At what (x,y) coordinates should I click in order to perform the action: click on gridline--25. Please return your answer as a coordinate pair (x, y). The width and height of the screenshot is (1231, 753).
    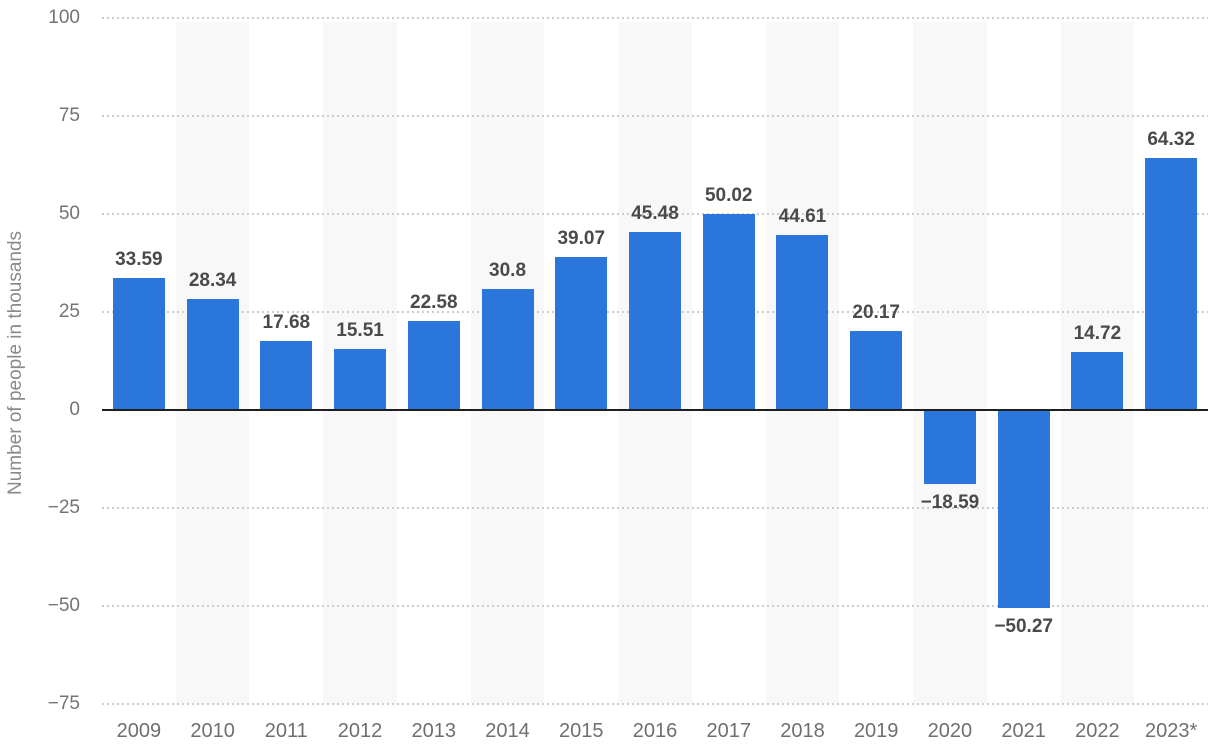
    Looking at the image, I should click on (655, 508).